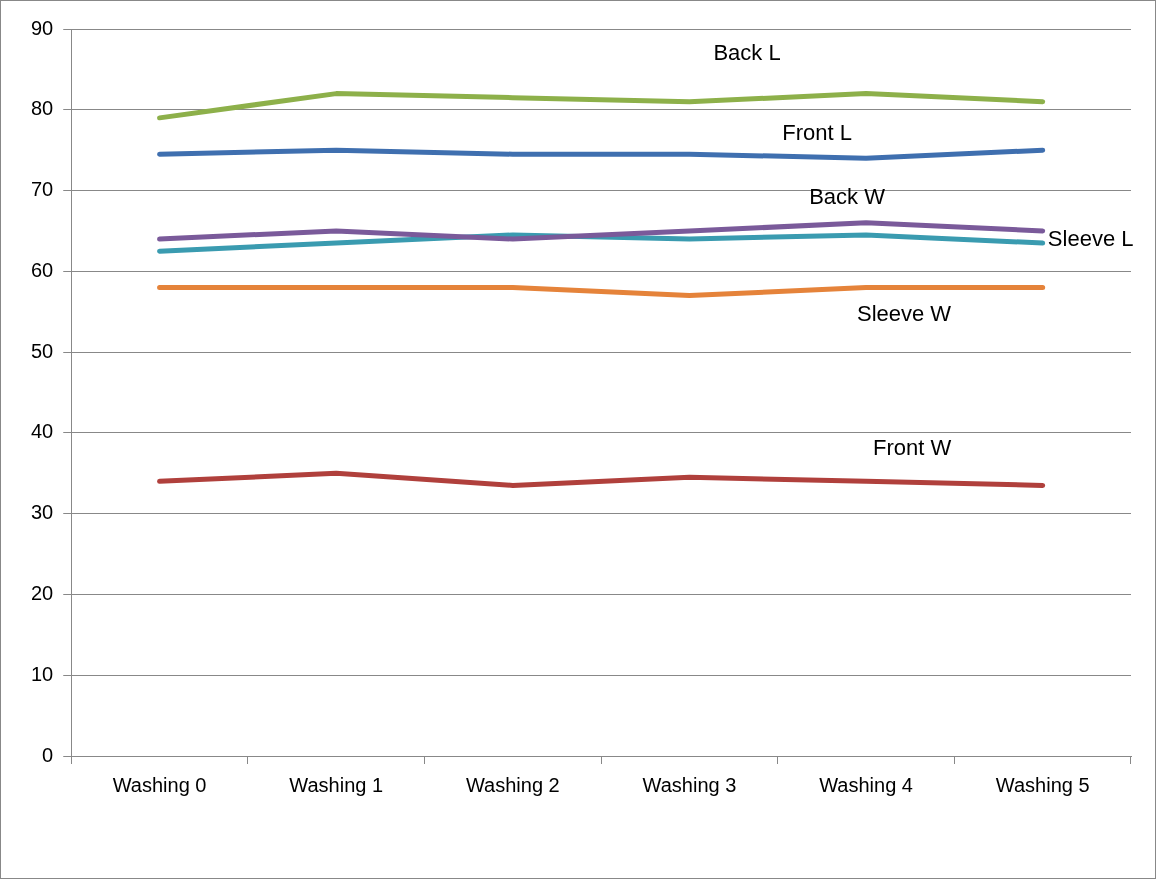 This screenshot has width=1156, height=879. What do you see at coordinates (866, 784) in the screenshot?
I see `x-tick-label: Washing 4` at bounding box center [866, 784].